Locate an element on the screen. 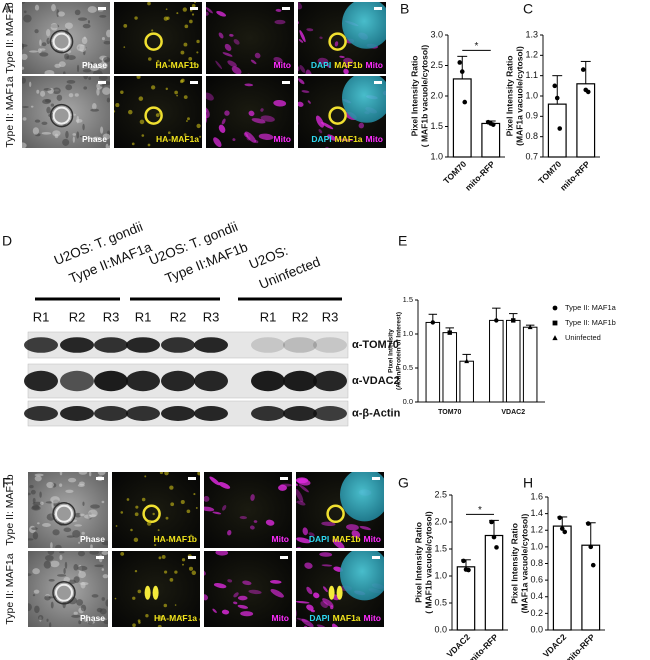  caption-part: Mito is located at coordinates (282, 139).